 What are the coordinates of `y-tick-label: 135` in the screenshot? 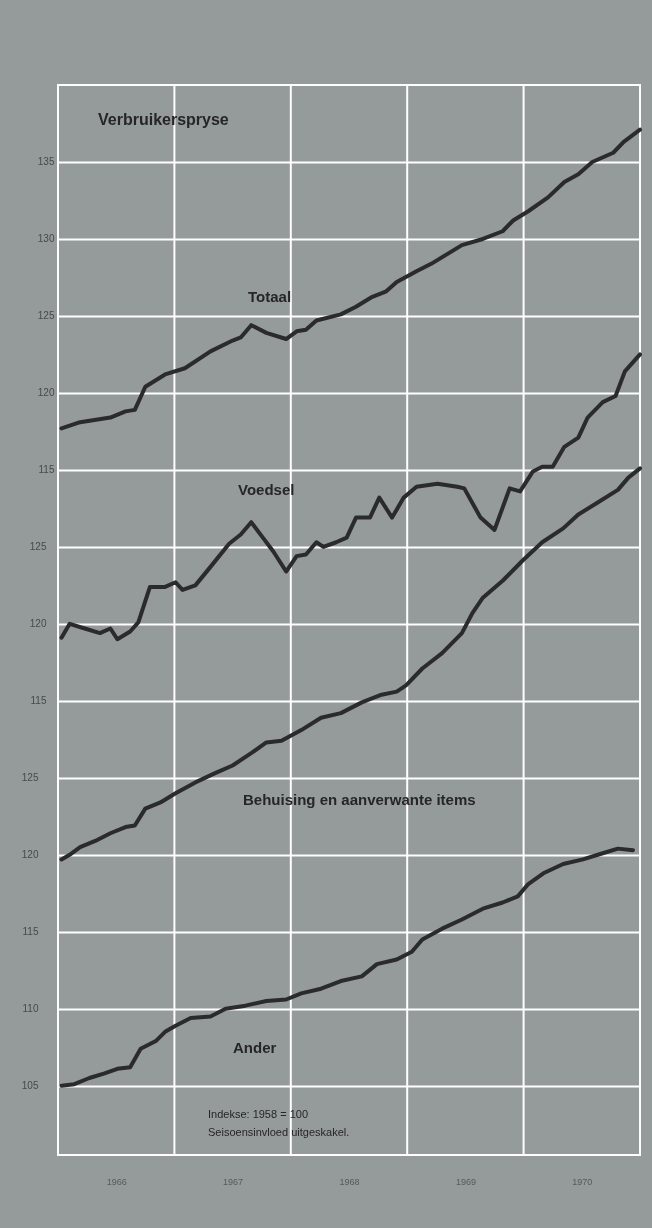 It's located at (46, 162).